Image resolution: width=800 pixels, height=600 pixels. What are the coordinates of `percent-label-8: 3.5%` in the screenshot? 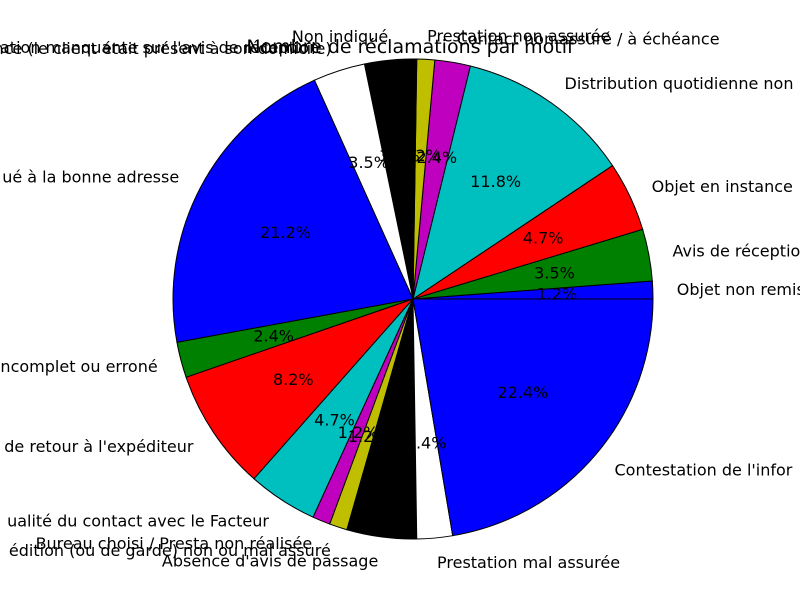 It's located at (368, 162).